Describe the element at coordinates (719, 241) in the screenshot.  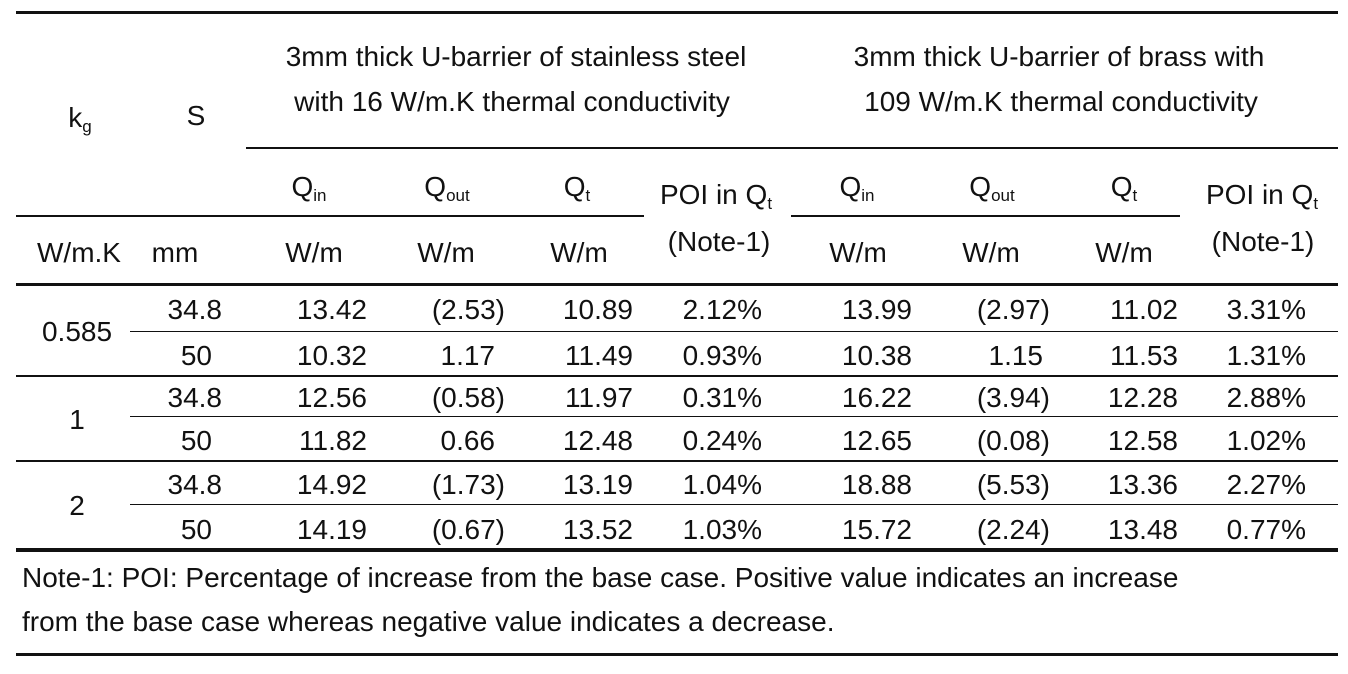
I see `ss-poi-note: (Note-1)` at that location.